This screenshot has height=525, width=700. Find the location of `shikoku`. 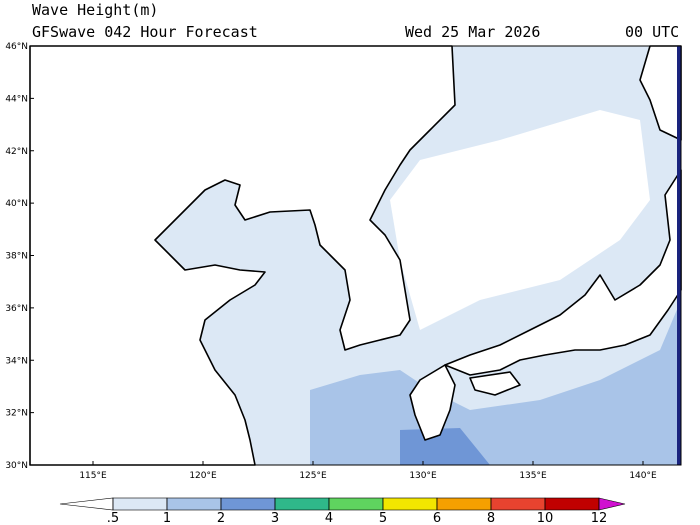

shikoku is located at coordinates (495, 383).